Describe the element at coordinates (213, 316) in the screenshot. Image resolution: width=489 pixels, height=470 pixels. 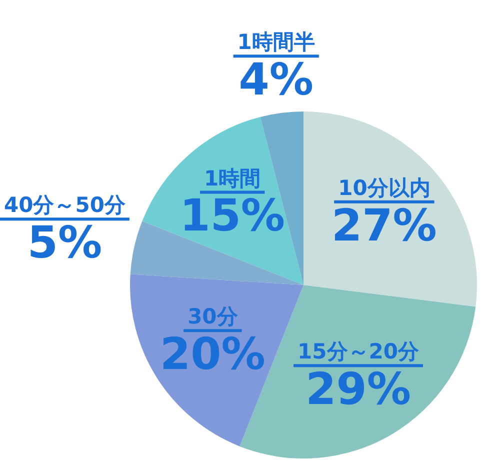
I see `slice-label: 30分` at that location.